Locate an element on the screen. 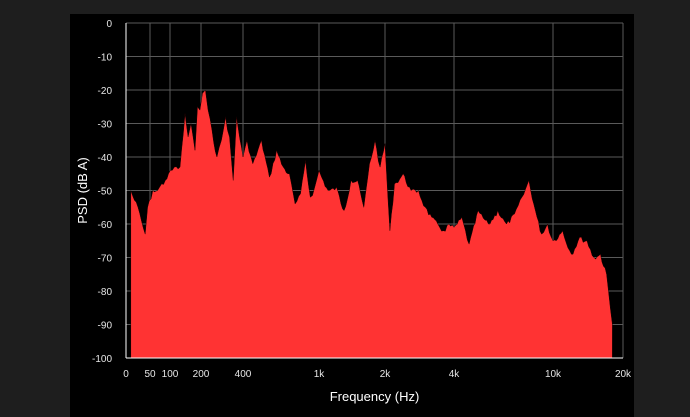  x-tick-label: 10k is located at coordinates (553, 374).